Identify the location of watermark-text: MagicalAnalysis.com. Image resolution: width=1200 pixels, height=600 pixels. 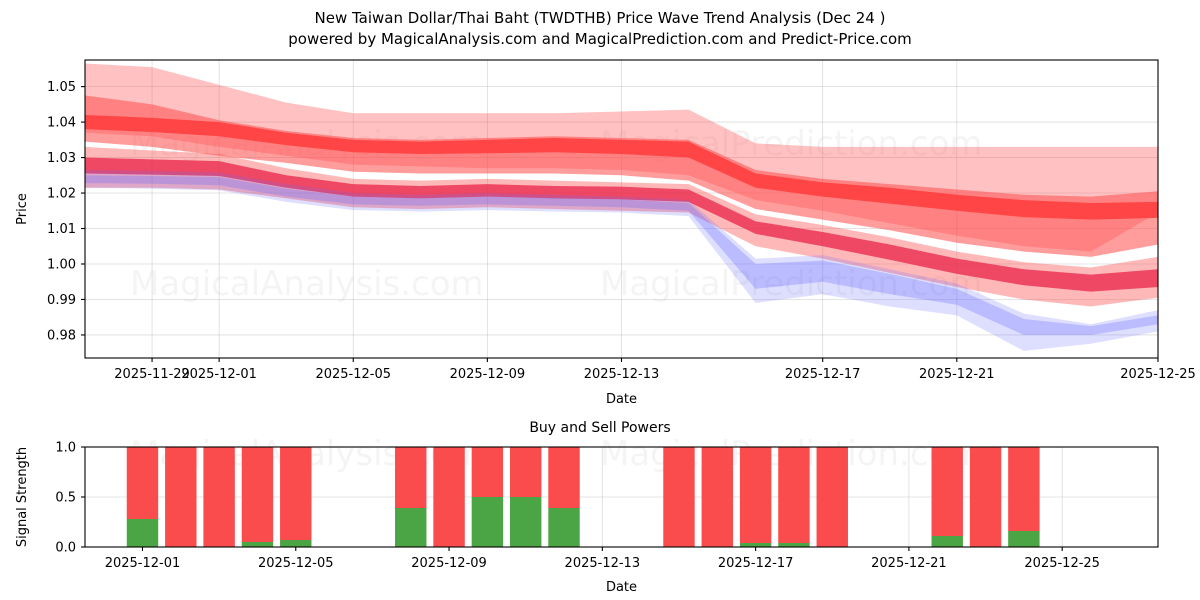
(307, 284).